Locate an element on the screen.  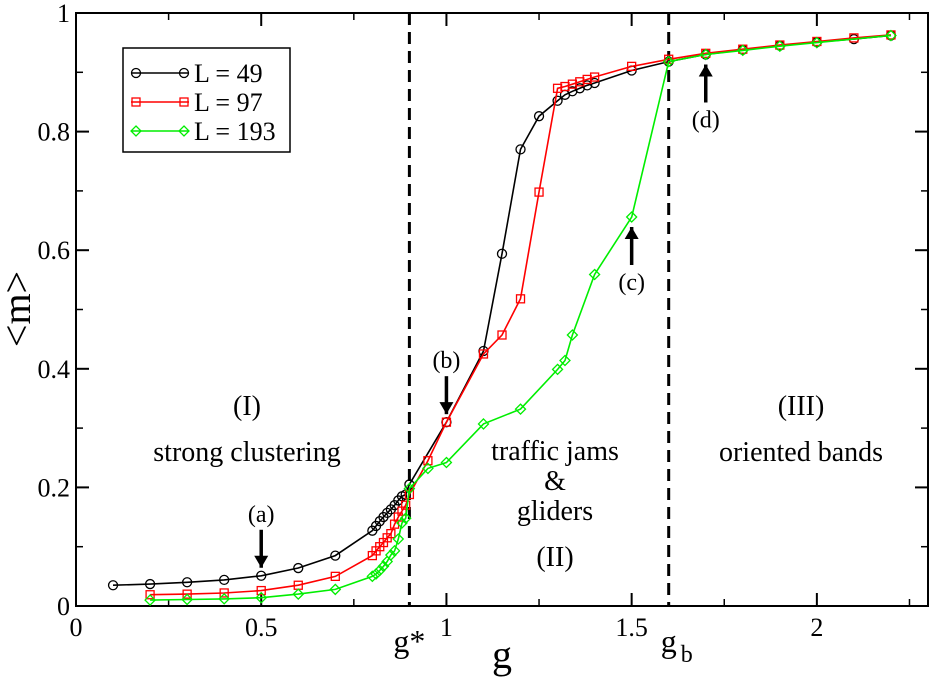
phase-boundary-label: g is located at coordinates (669, 641).